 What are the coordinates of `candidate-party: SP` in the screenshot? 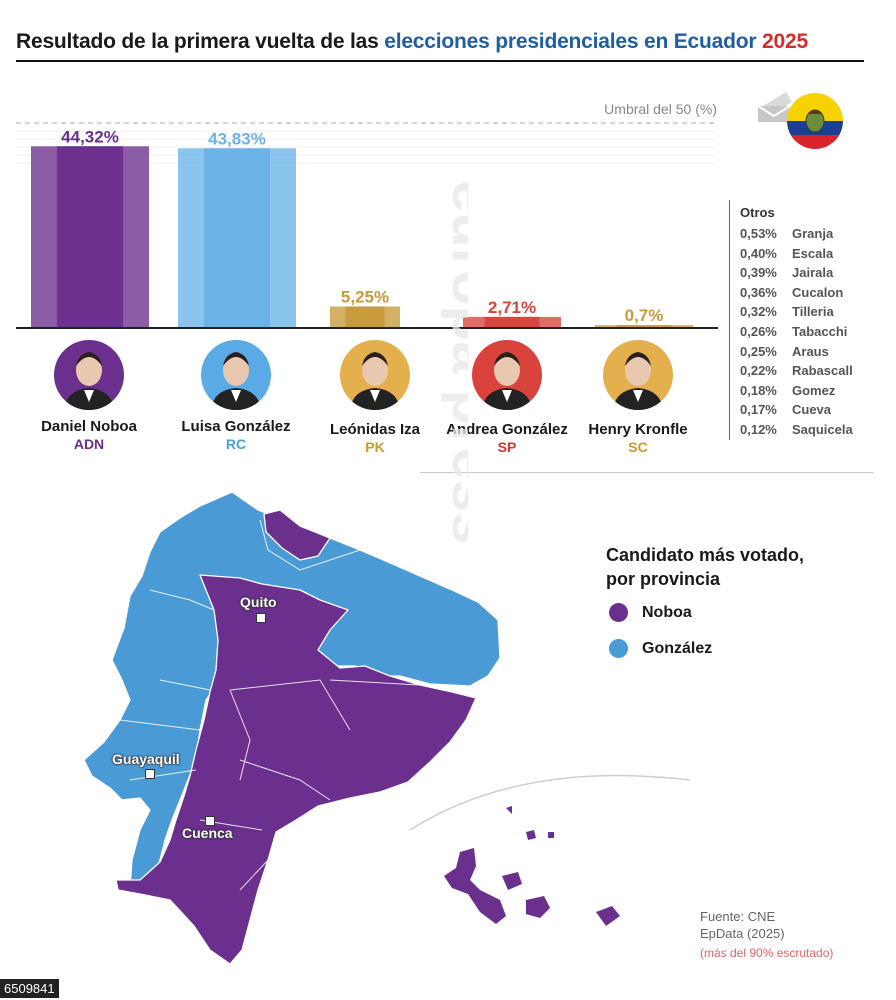 It's located at (507, 447).